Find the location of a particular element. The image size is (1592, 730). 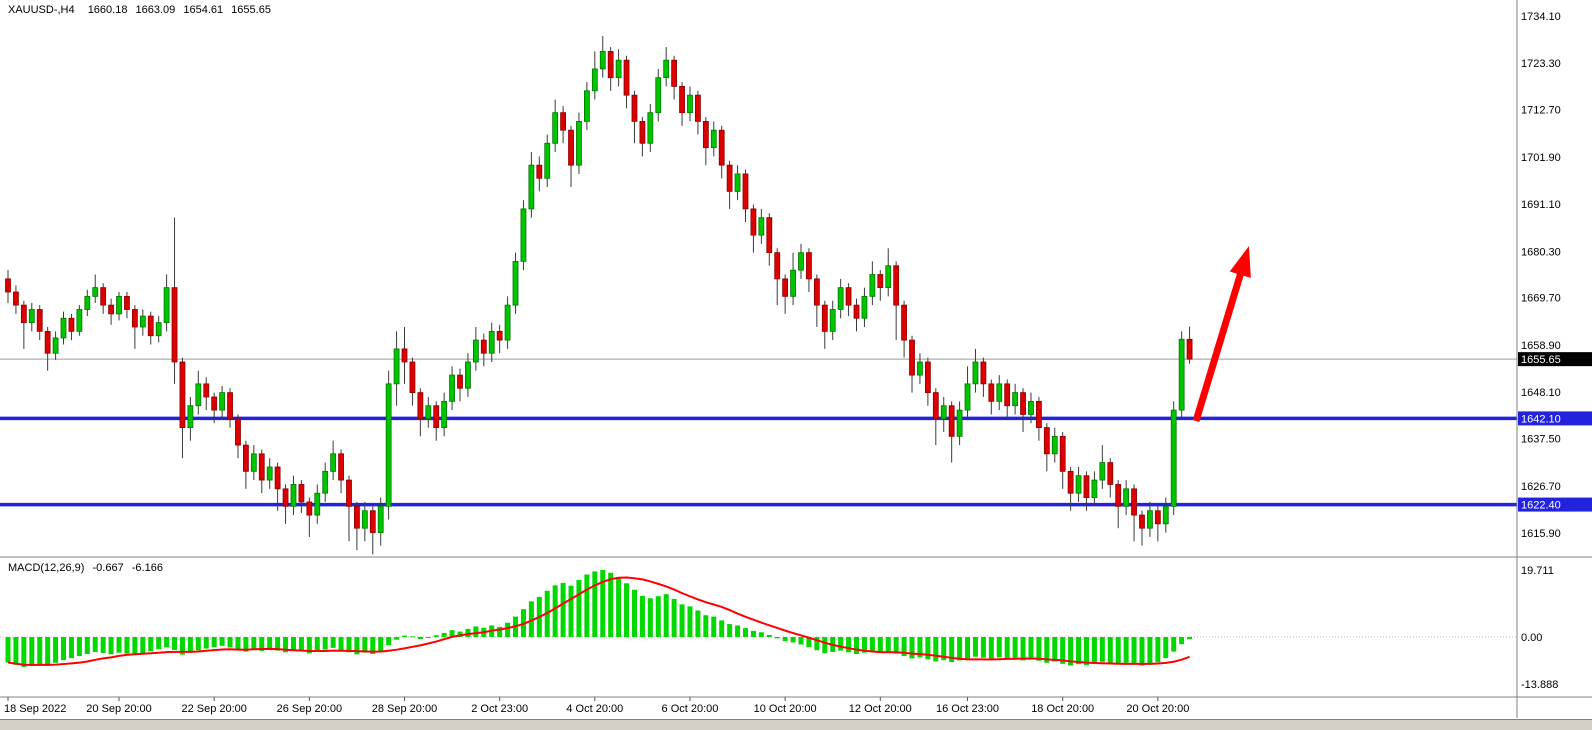

svg-text: 1642.10 is located at coordinates (1541, 419).